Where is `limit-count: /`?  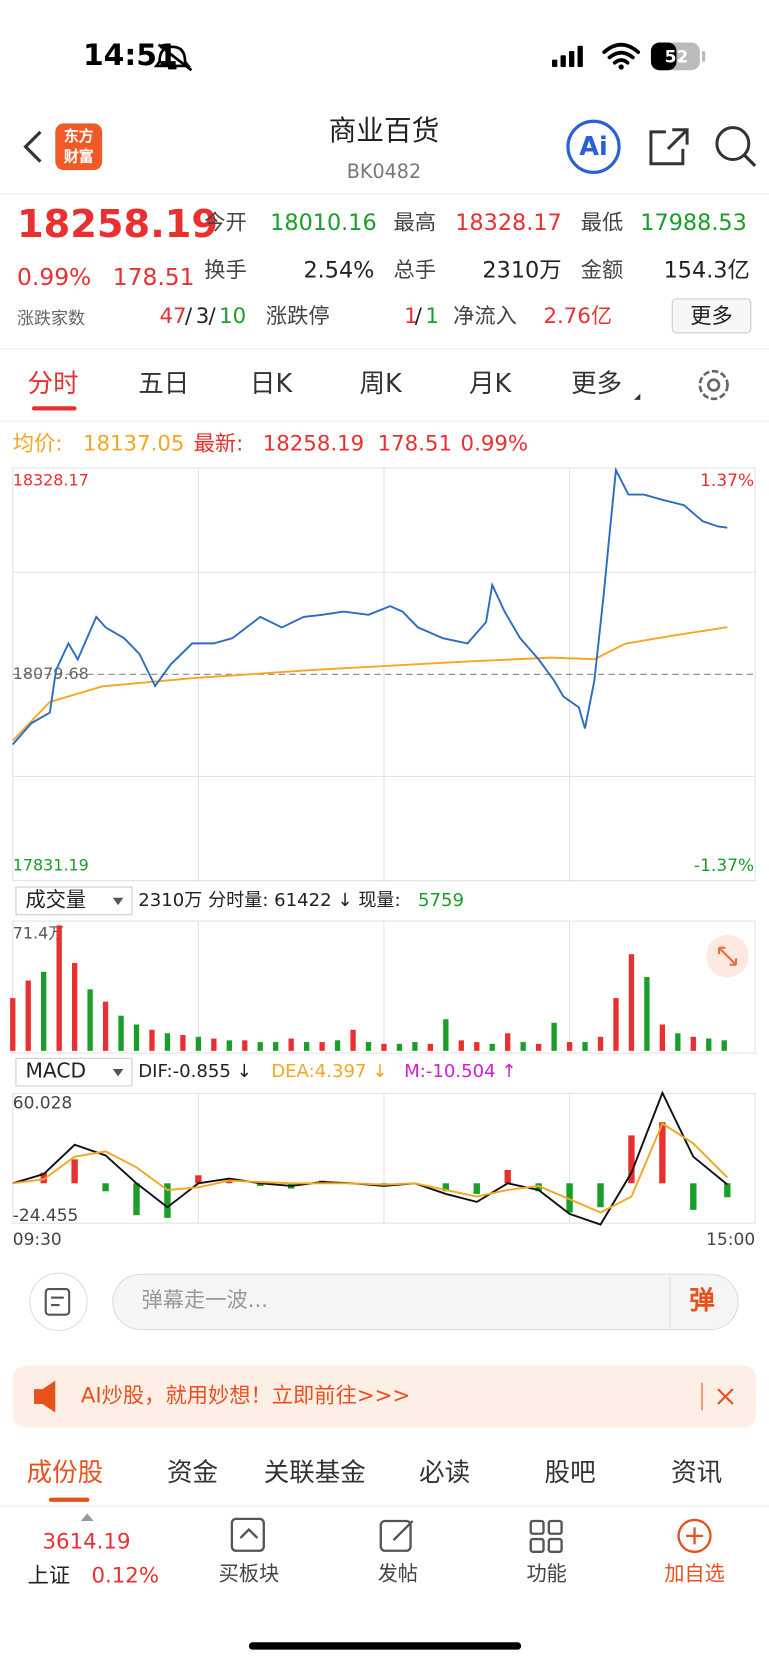
limit-count: / is located at coordinates (419, 316).